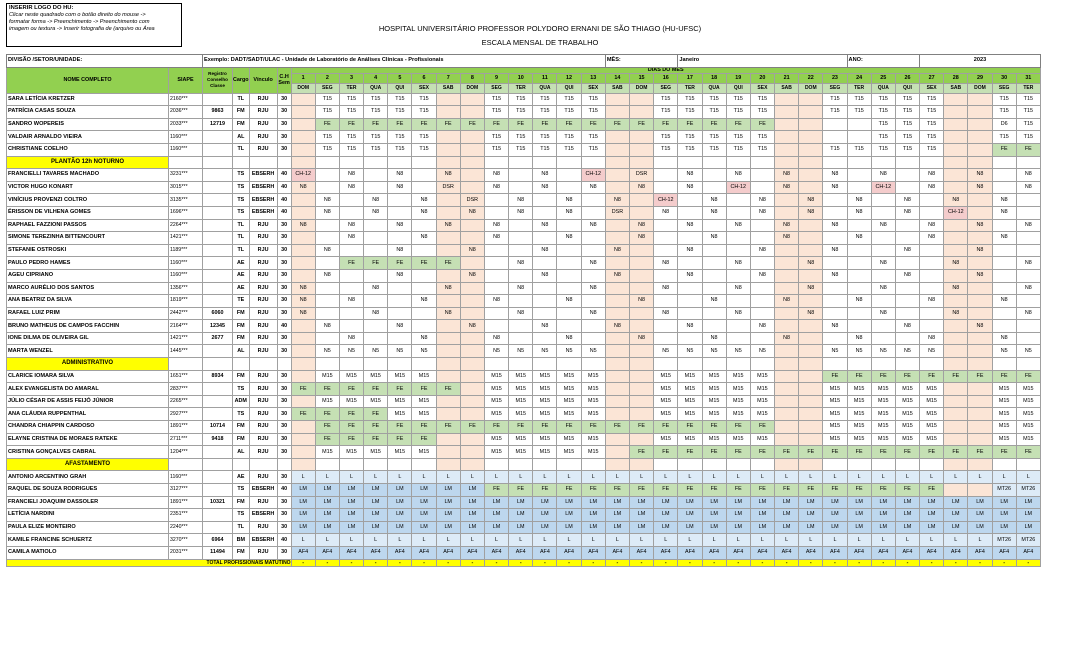 This screenshot has width=1068, height=646. I want to click on year-value: 2023, so click(980, 61).